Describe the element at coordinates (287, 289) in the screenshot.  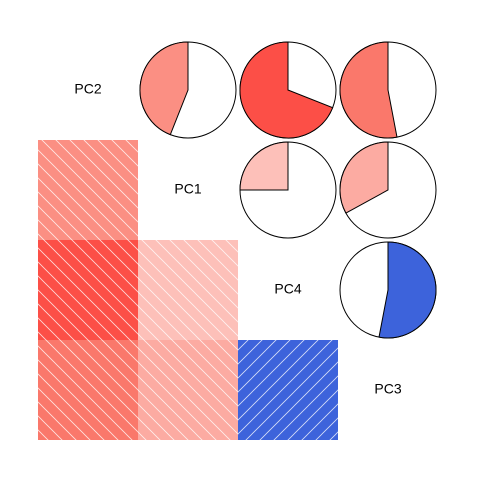
I see `variable-label: PC4` at that location.